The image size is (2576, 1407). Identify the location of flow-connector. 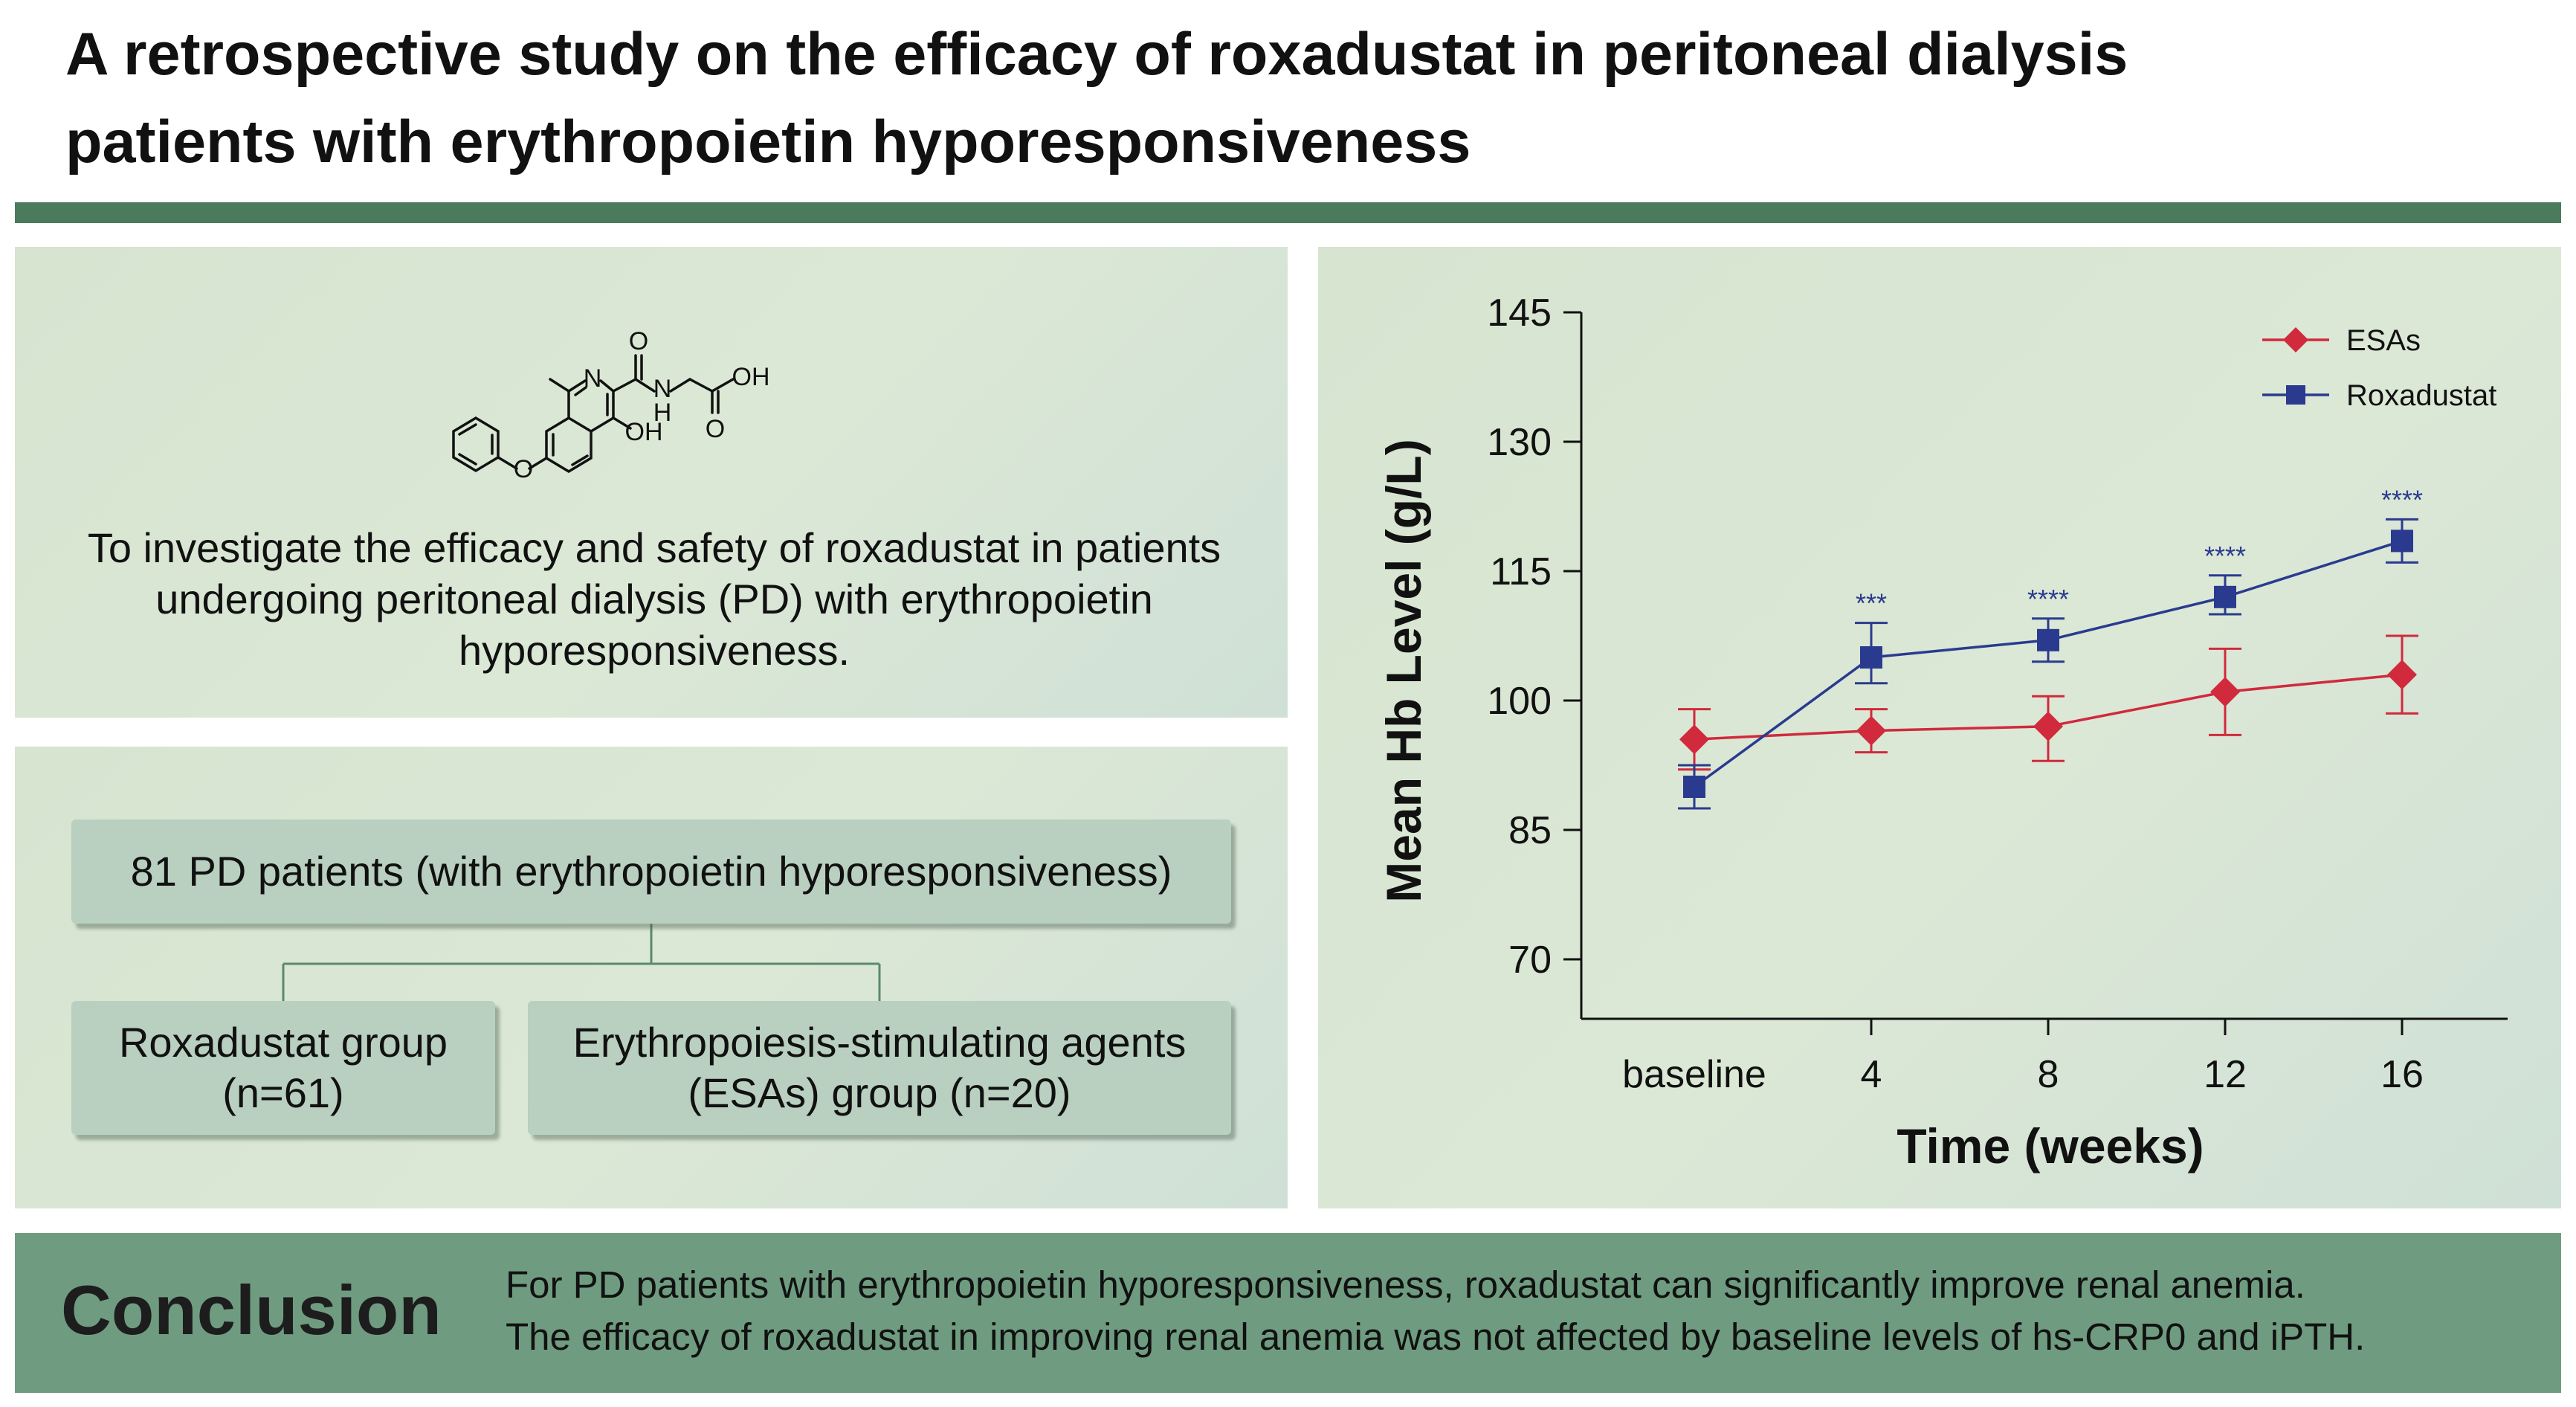
(581, 963).